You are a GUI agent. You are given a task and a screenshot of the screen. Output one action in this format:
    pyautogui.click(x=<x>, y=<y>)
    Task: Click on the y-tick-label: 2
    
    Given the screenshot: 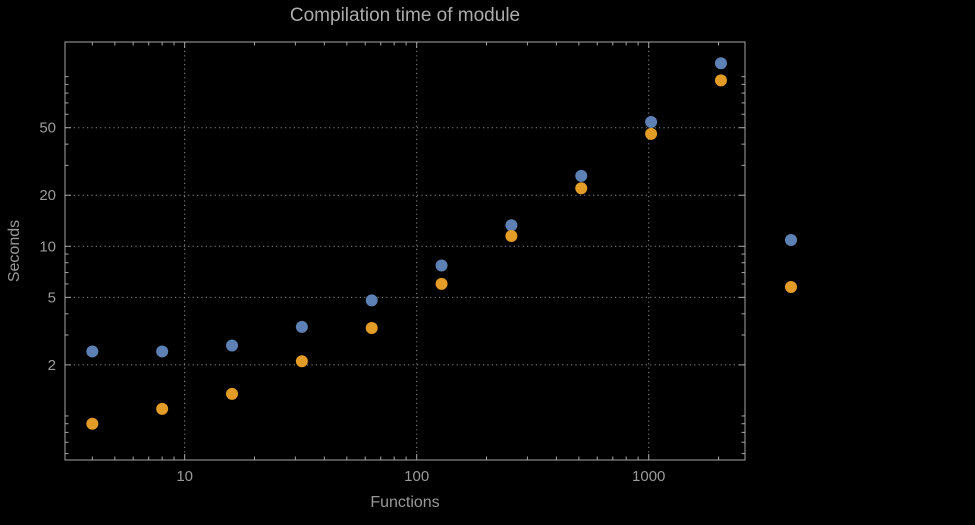 What is the action you would take?
    pyautogui.click(x=52, y=365)
    